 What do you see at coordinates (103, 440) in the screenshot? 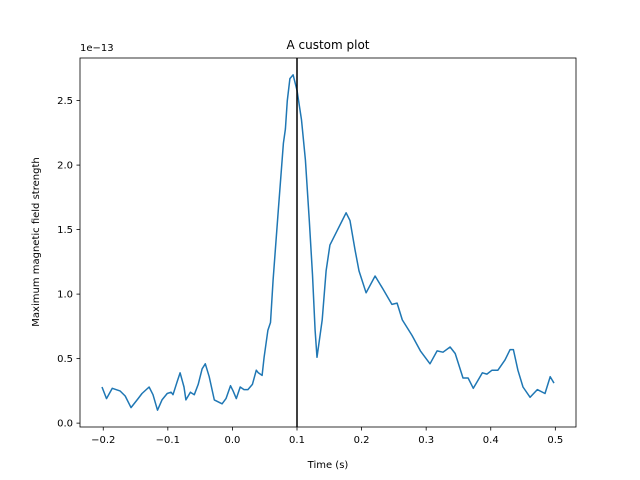
I see `x-tick-label: −0.2` at bounding box center [103, 440].